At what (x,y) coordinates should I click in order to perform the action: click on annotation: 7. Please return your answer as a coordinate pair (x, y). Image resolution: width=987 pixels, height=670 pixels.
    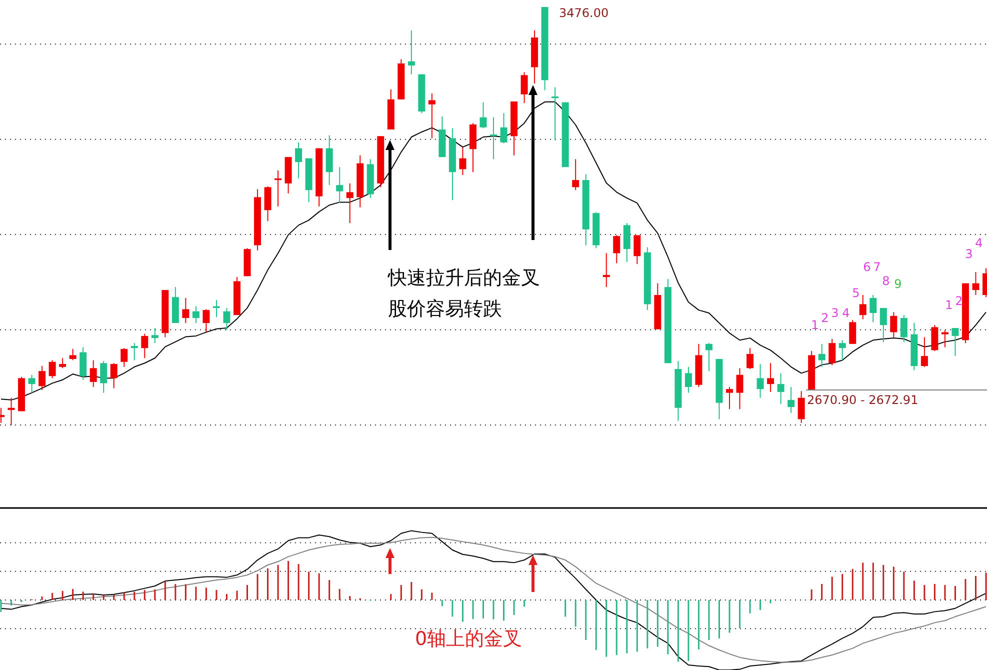
    Looking at the image, I should click on (877, 267).